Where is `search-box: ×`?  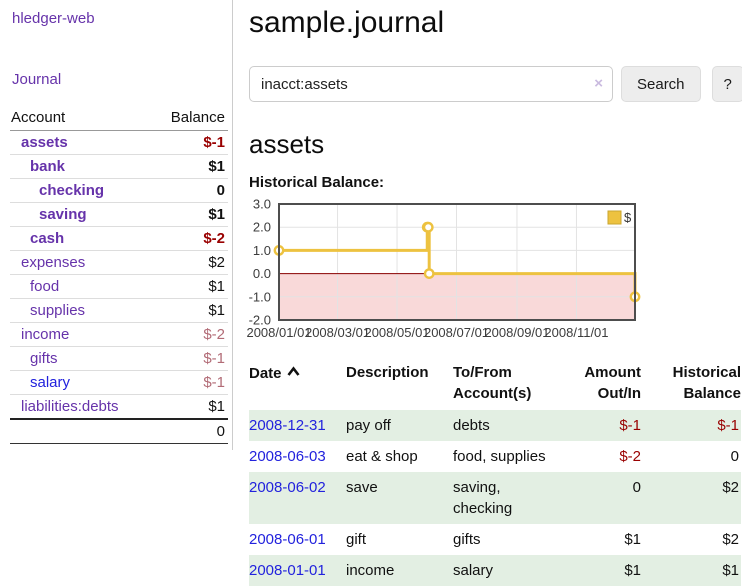 search-box: × is located at coordinates (431, 84).